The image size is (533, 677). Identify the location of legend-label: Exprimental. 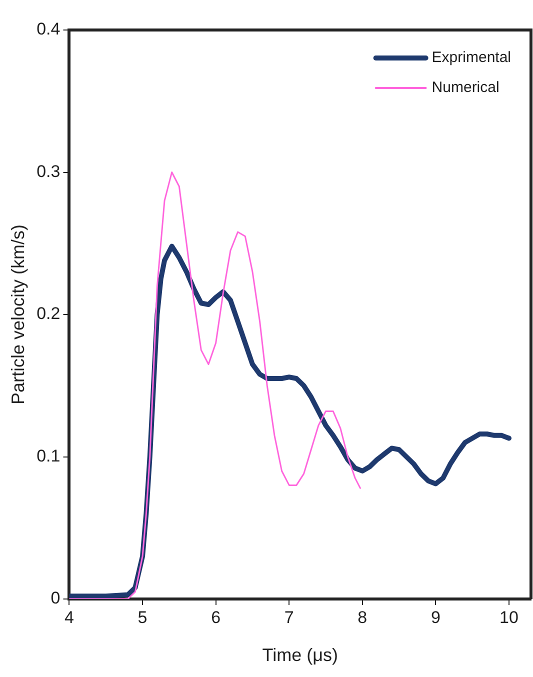
(472, 57).